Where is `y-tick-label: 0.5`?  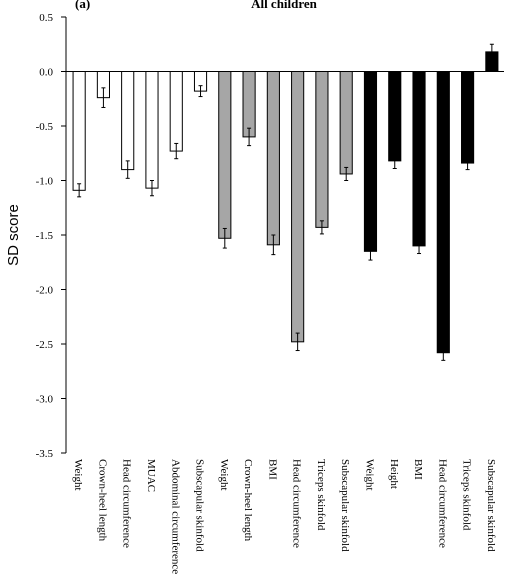
y-tick-label: 0.5 is located at coordinates (46, 18).